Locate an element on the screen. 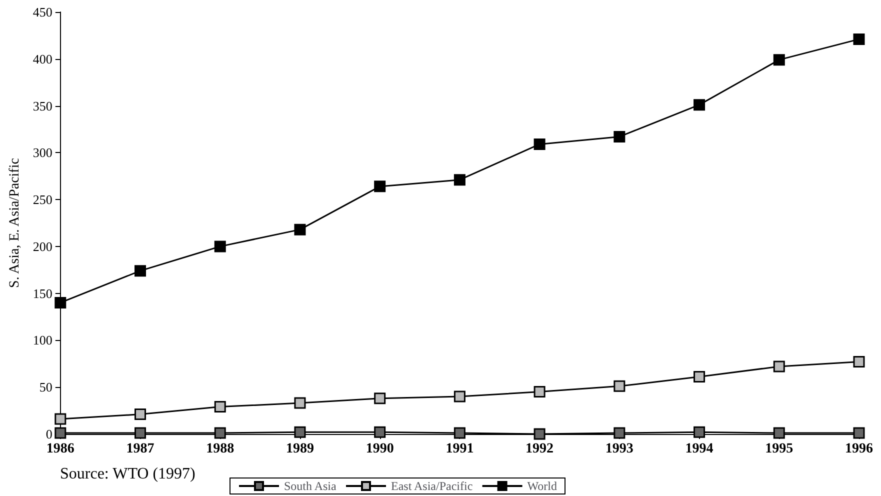 Image resolution: width=881 pixels, height=496 pixels. y-tick-label: 100 is located at coordinates (42, 340).